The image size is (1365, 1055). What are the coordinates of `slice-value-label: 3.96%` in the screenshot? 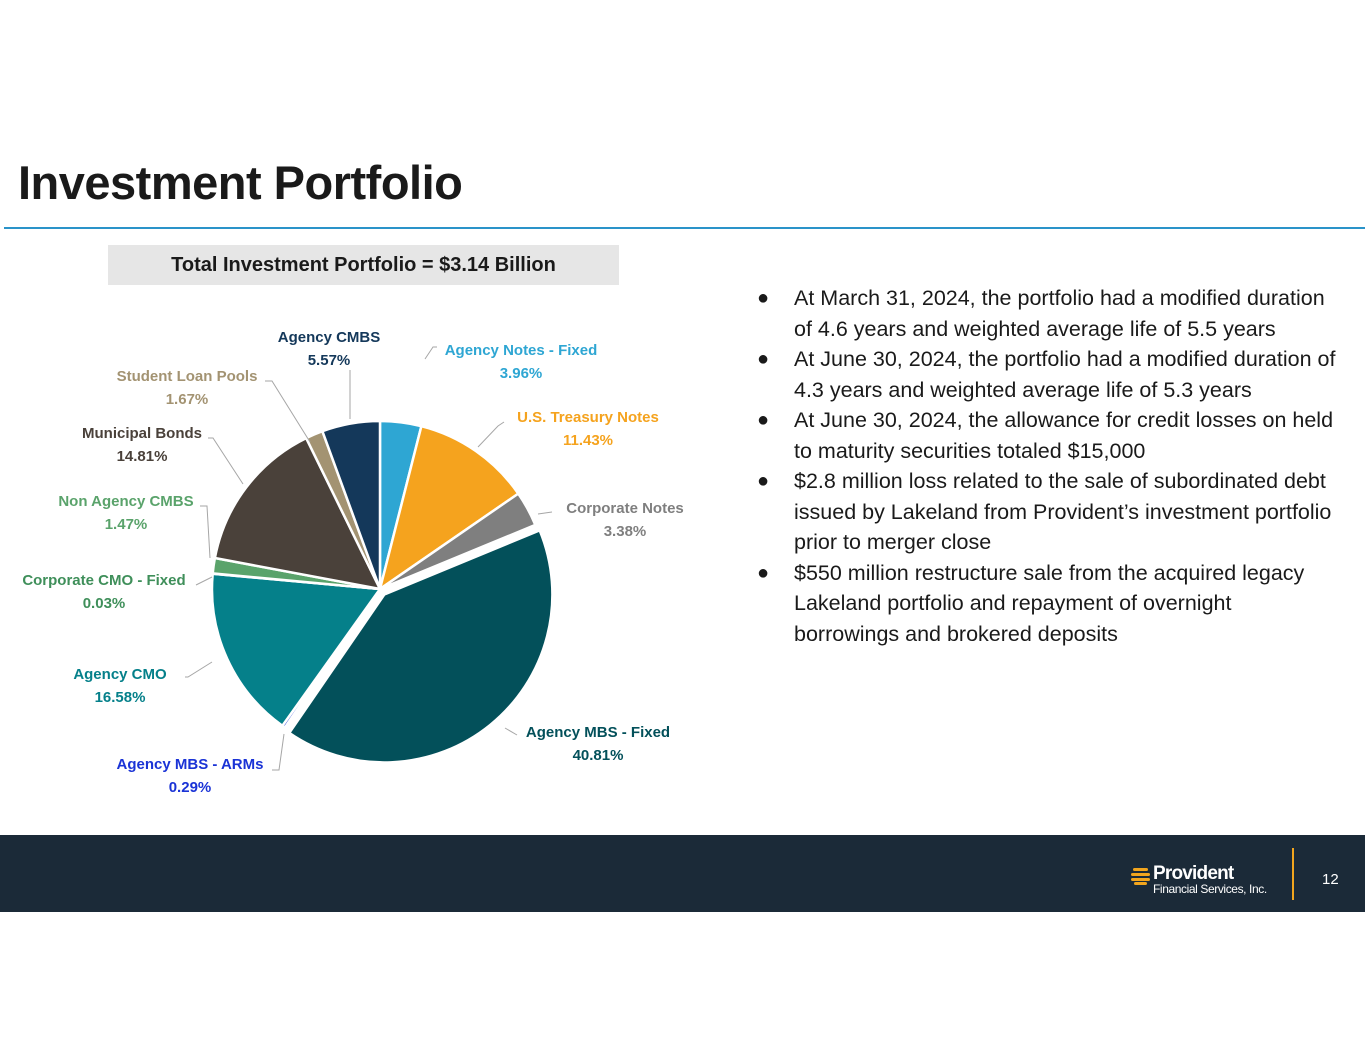 It's located at (521, 373).